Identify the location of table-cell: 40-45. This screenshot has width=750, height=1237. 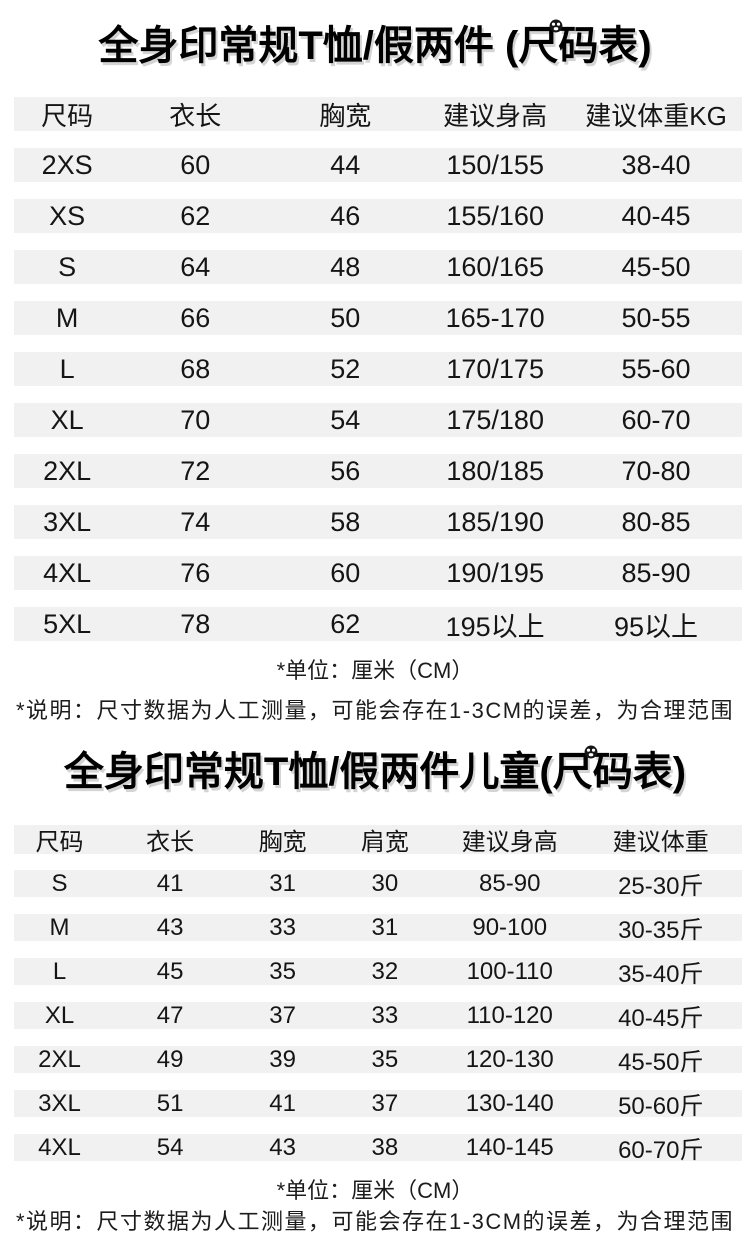
(656, 215).